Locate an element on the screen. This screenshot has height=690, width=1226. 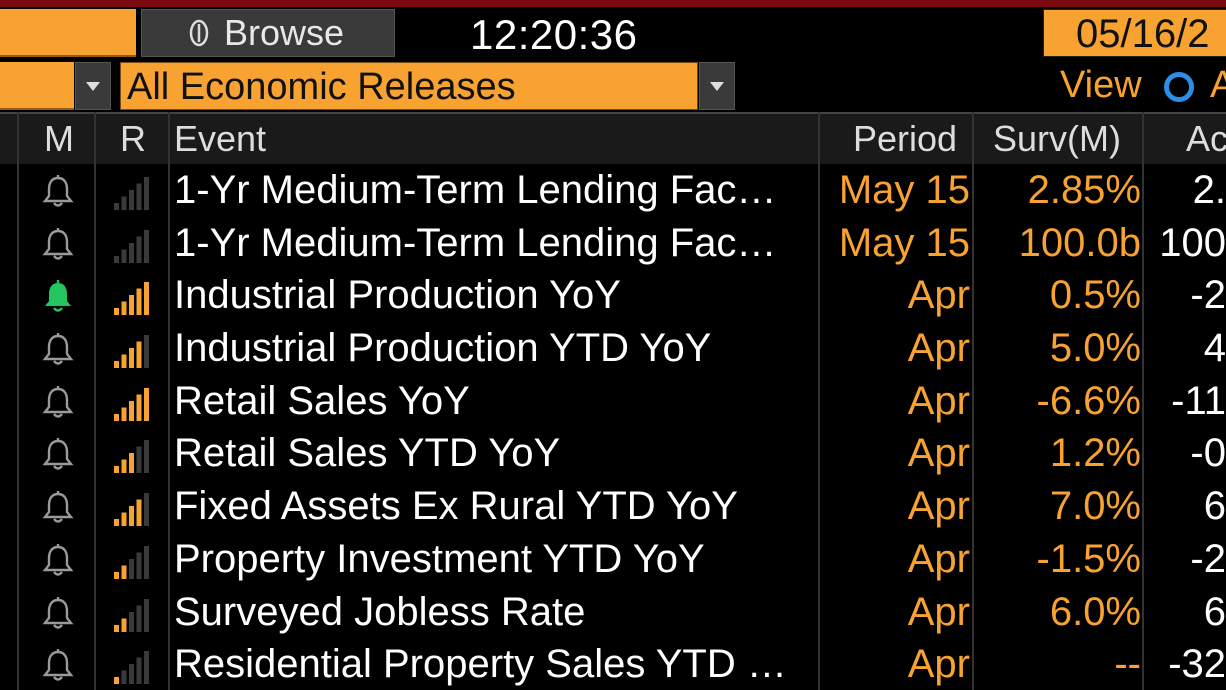
col-header-actual: Ac is located at coordinates (1206, 138).